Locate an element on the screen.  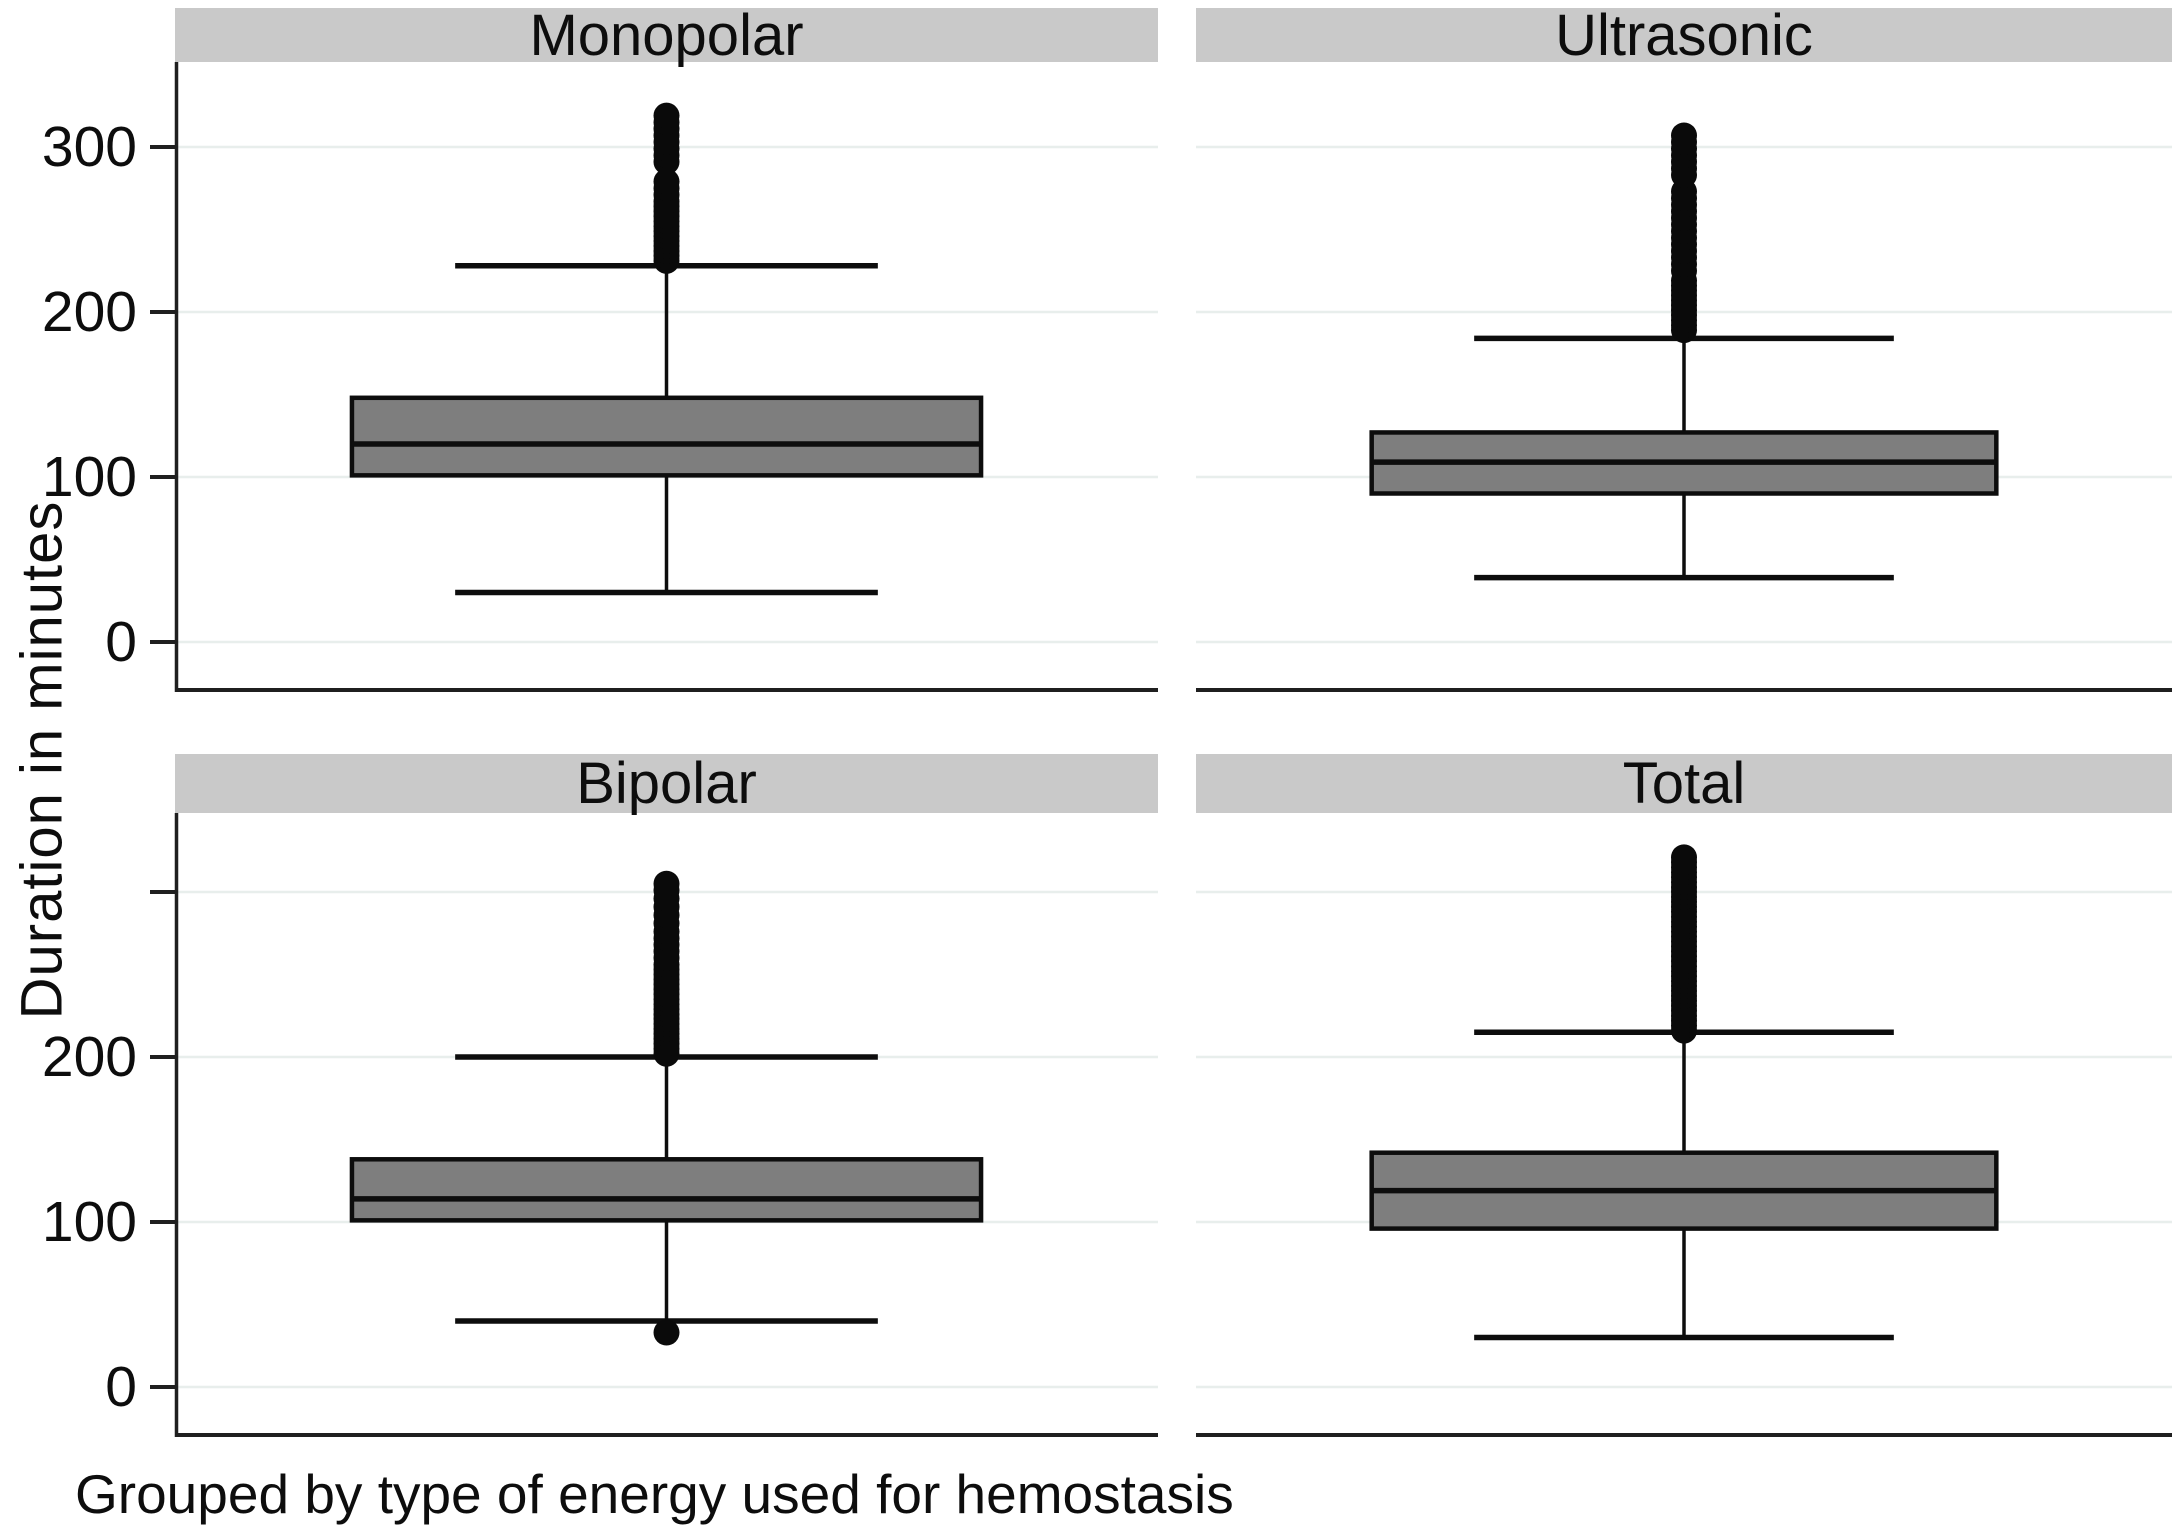
panel-header-bipolar: Bipolar is located at coordinates (666, 783).